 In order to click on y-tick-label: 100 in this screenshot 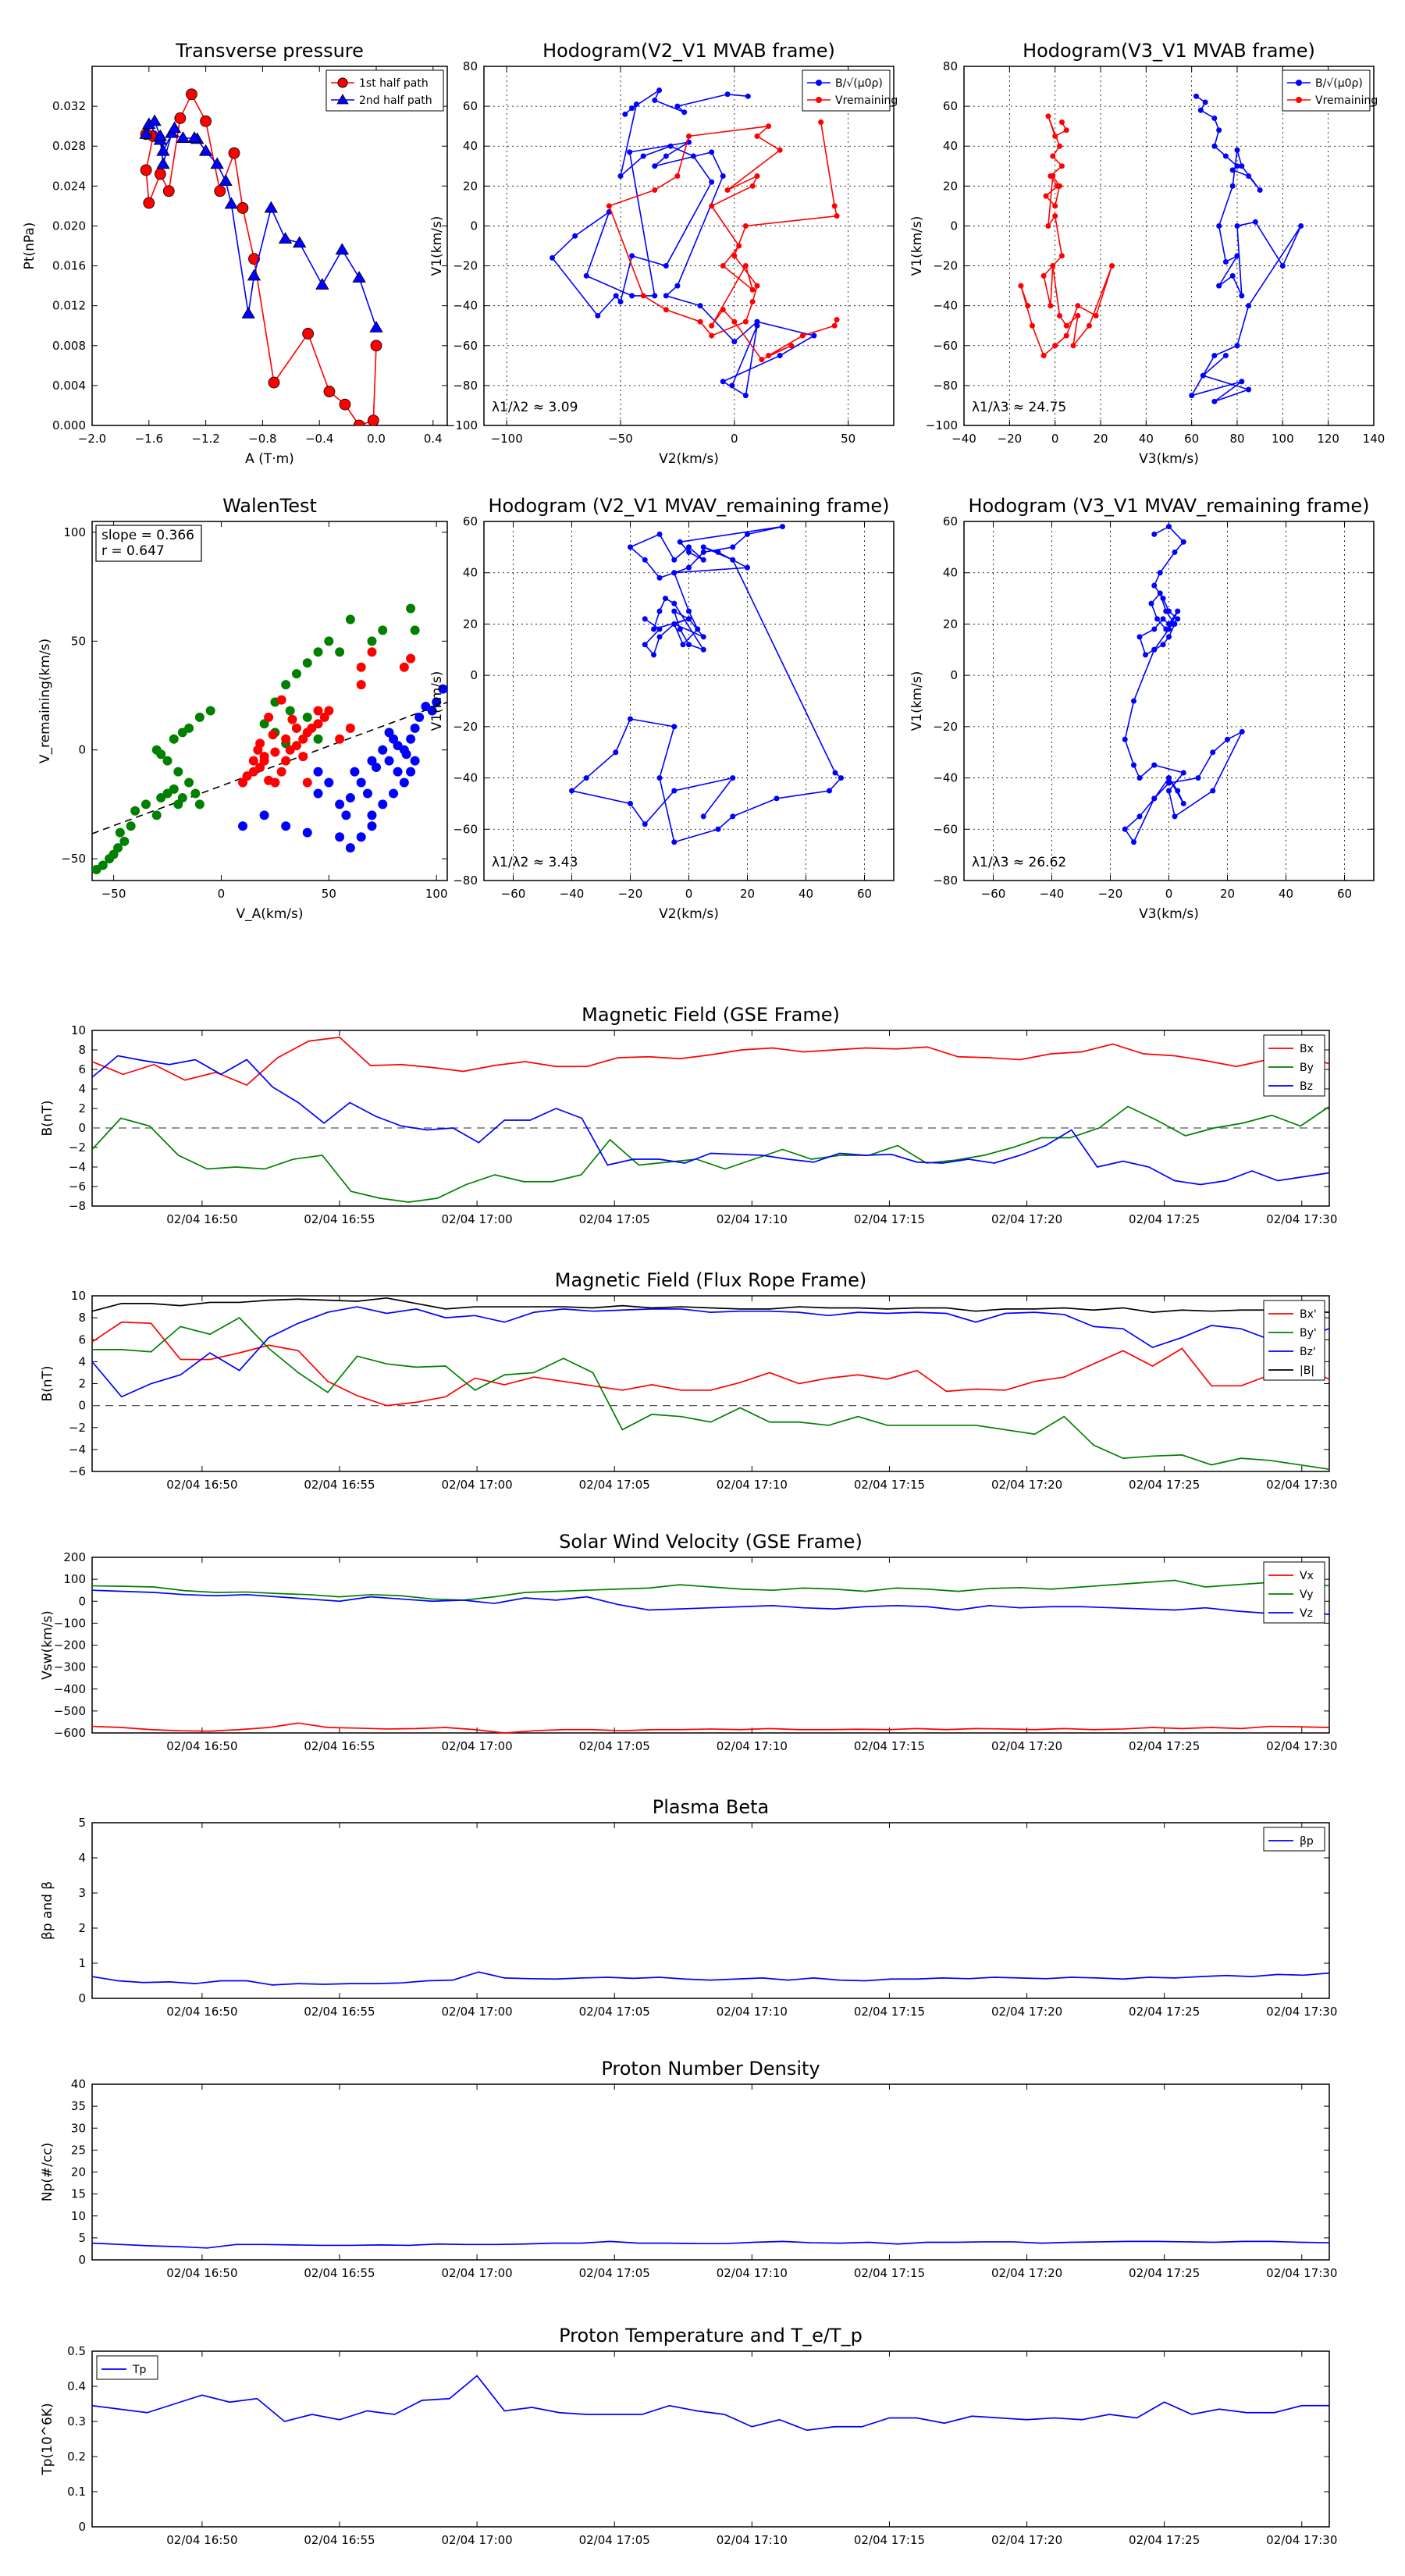, I will do `click(74, 1579)`.